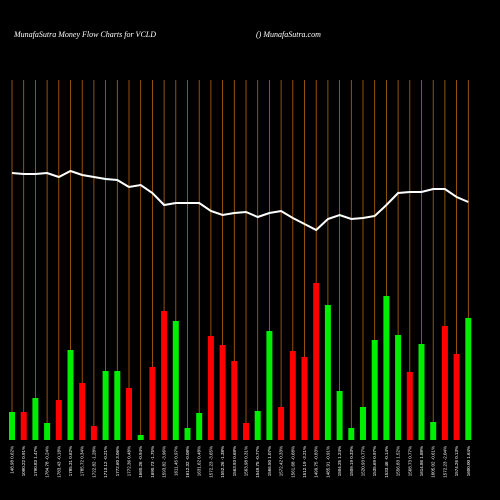 The height and width of the screenshot is (500, 500). I want to click on x-tick-label: 1556.83 1.52%, so click(398, 461).